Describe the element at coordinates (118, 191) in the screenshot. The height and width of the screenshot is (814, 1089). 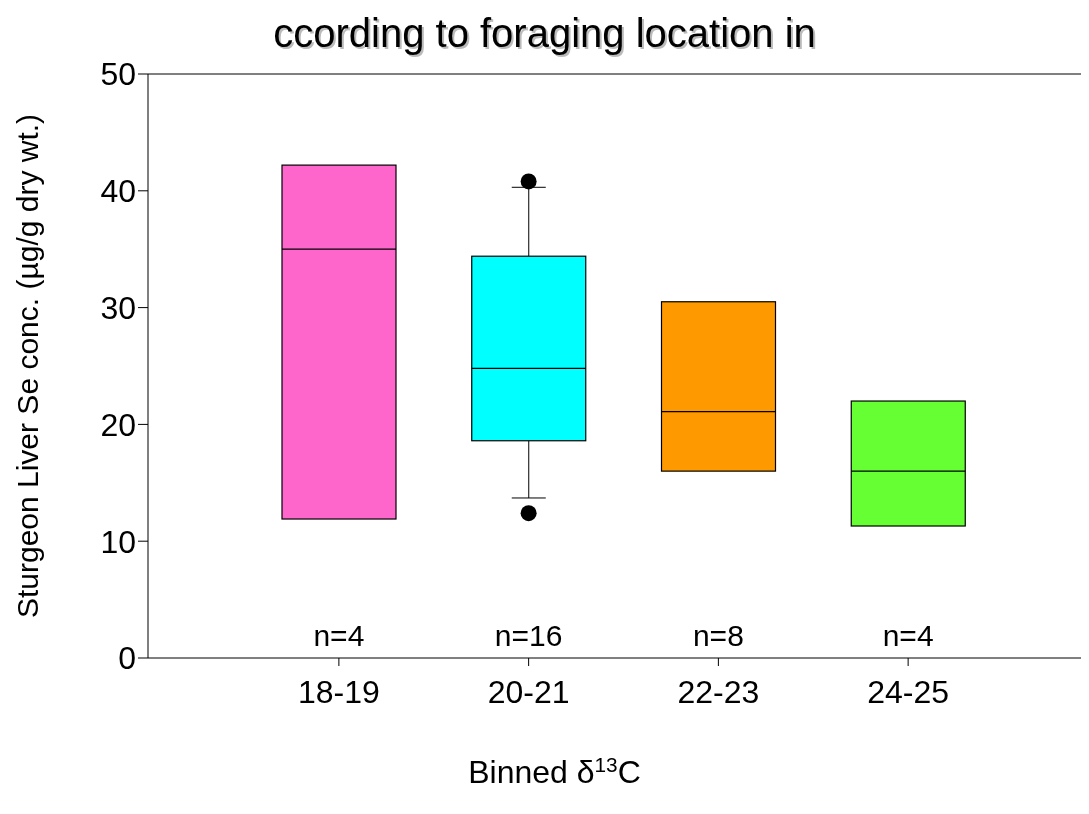
I see `y-tick-label: 40` at that location.